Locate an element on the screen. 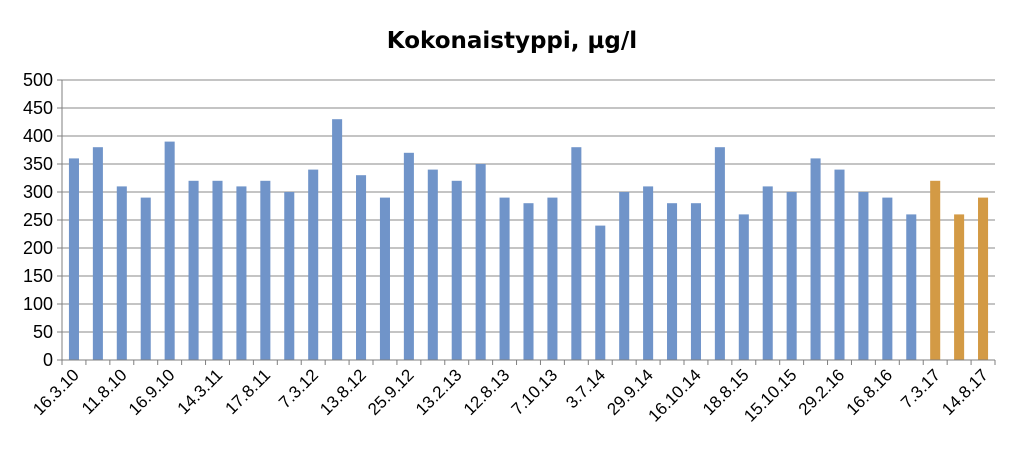  x-tick-label: 7.3.17 is located at coordinates (920, 388).